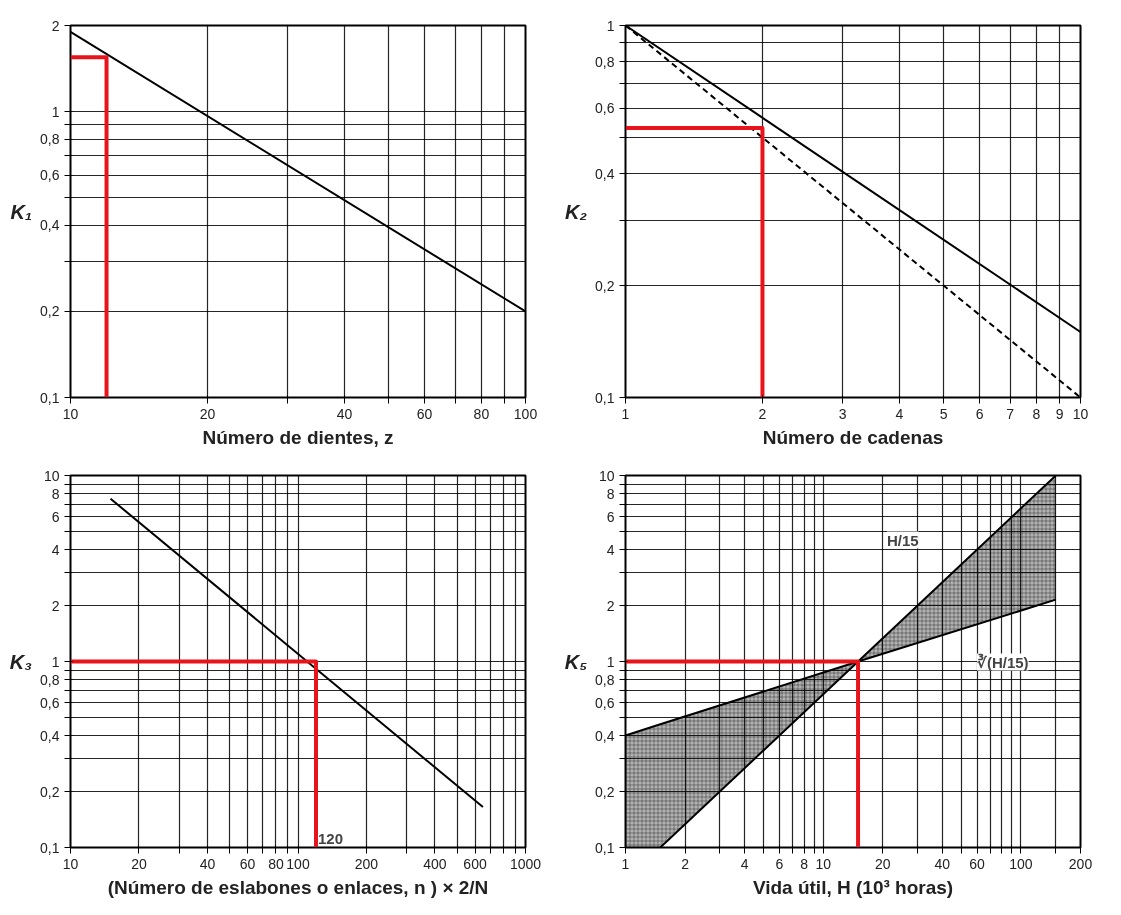  Describe the element at coordinates (435, 863) in the screenshot. I see `x-tick-label: 400` at that location.